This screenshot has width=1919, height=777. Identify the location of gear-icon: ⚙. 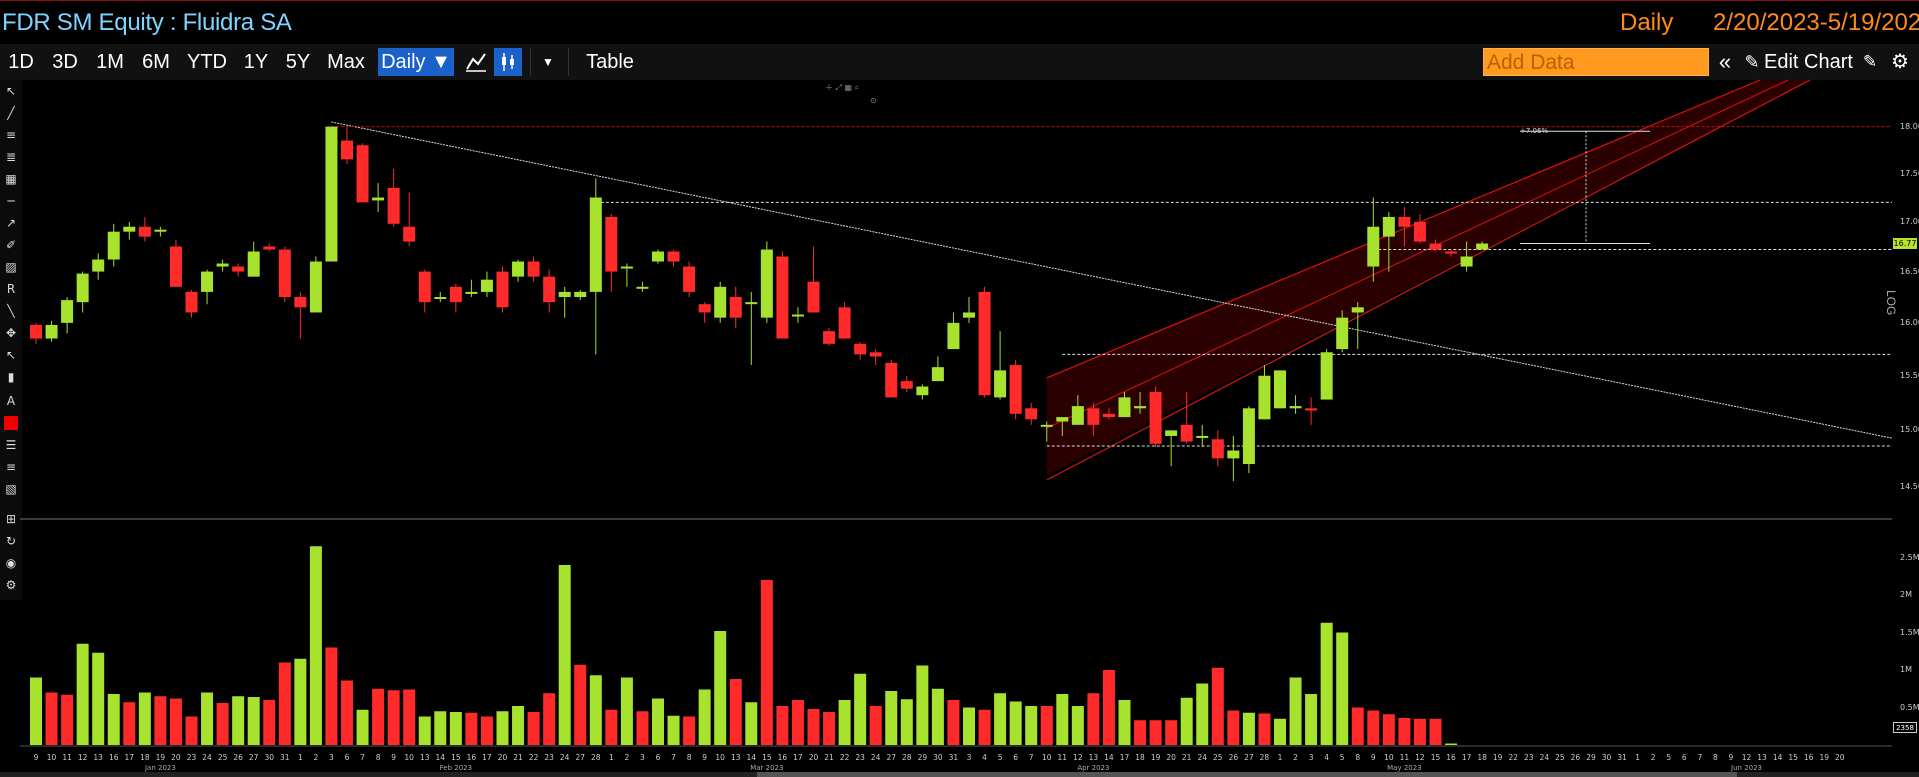
(1900, 62).